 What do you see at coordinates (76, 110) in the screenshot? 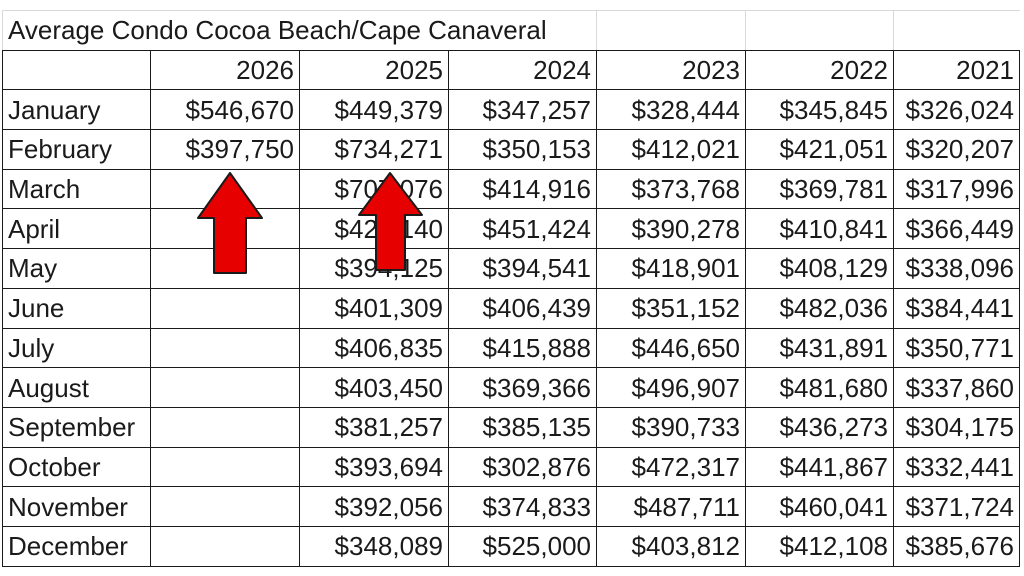
I see `month-label: January` at bounding box center [76, 110].